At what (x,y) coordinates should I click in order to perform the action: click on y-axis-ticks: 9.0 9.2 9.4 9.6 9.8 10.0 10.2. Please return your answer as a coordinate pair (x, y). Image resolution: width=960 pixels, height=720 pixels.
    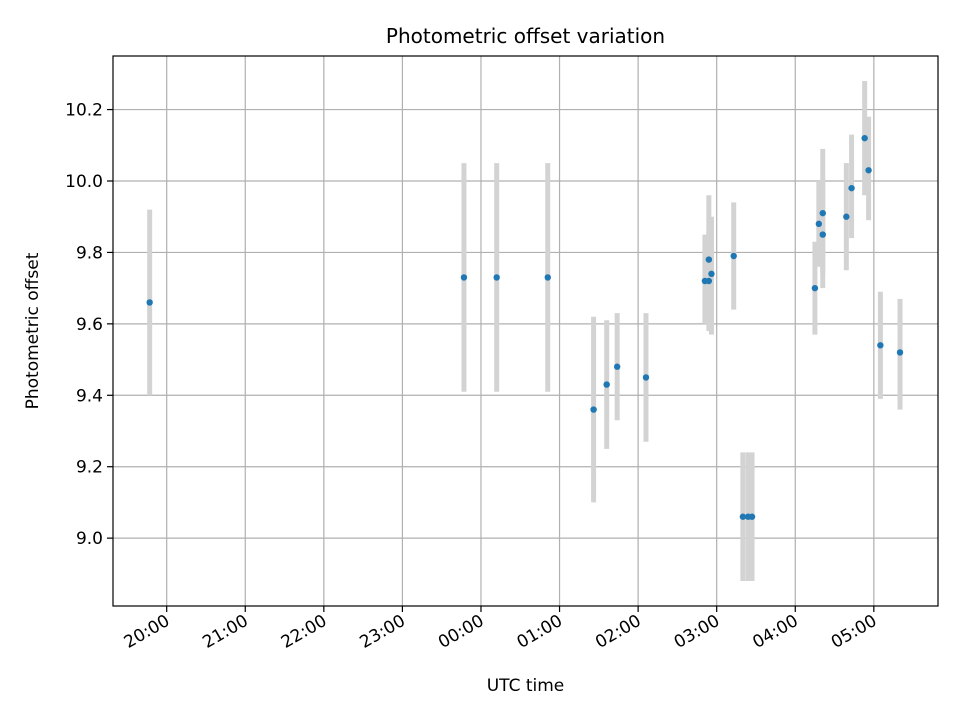
    Looking at the image, I should click on (89, 325).